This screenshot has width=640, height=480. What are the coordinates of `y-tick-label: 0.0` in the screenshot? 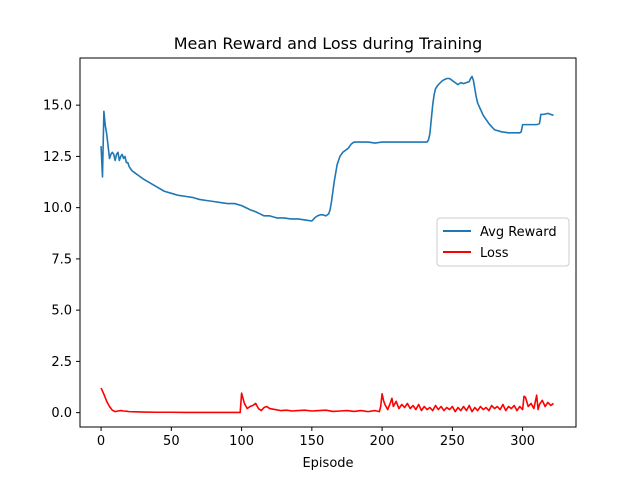 It's located at (61, 413).